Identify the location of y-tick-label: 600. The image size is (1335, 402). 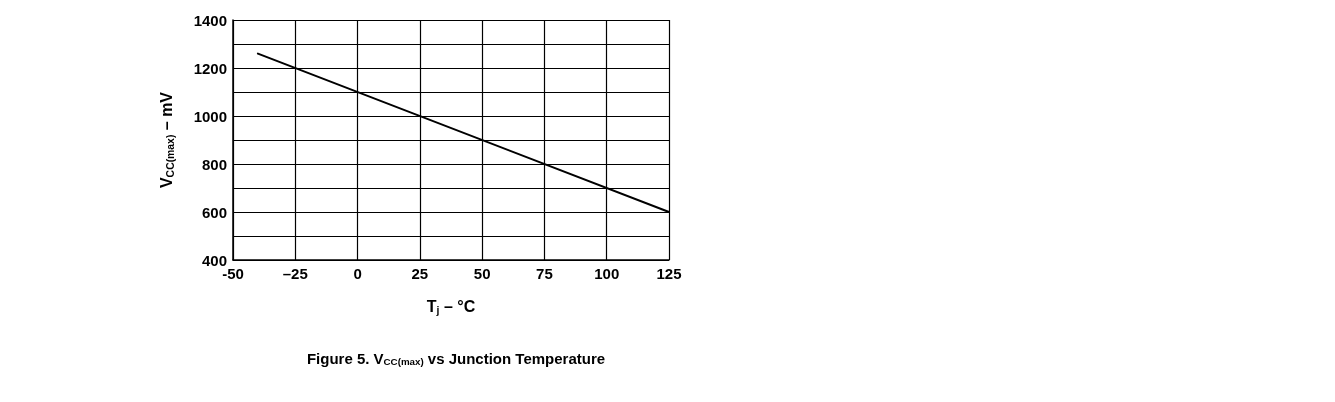
(214, 212).